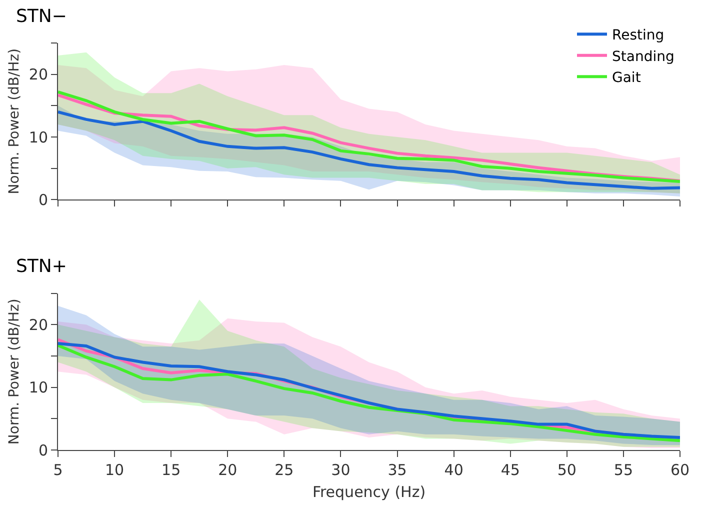  What do you see at coordinates (284, 470) in the screenshot?
I see `x-tick-label: 25` at bounding box center [284, 470].